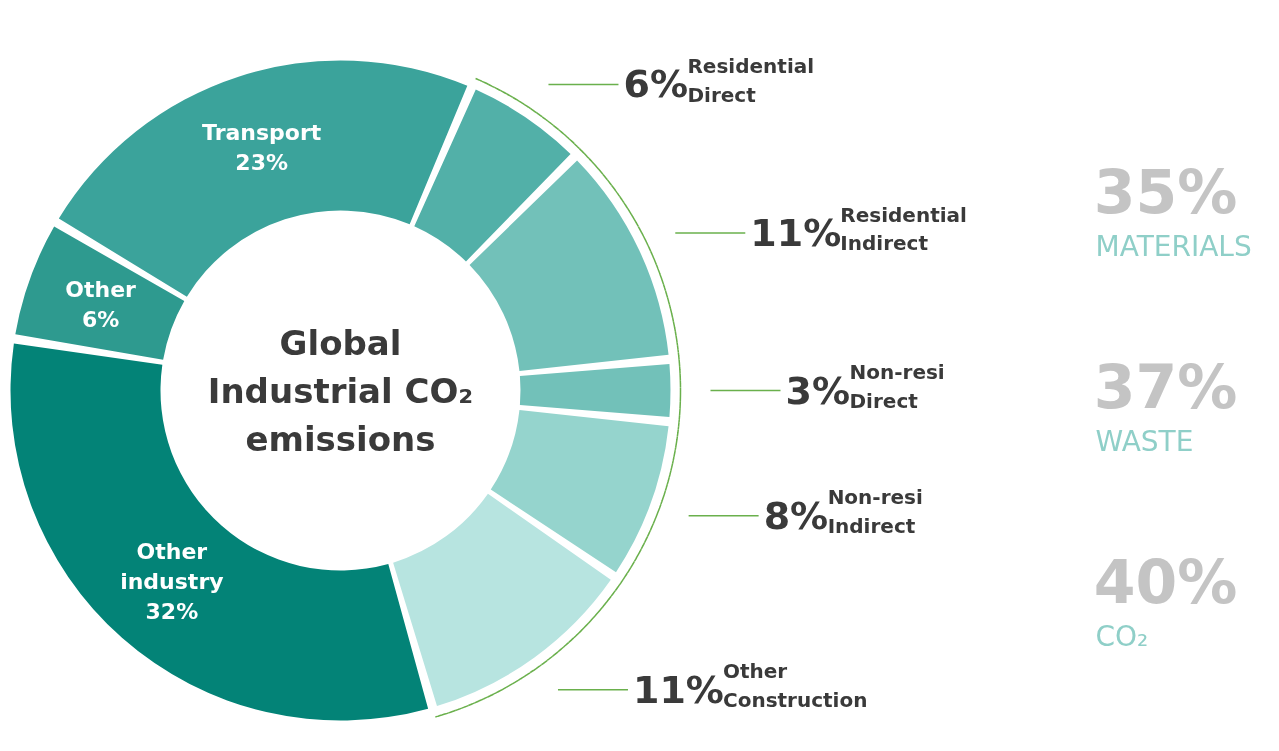 This screenshot has height=751, width=1279. I want to click on slice-label: Other industry, so click(172, 567).